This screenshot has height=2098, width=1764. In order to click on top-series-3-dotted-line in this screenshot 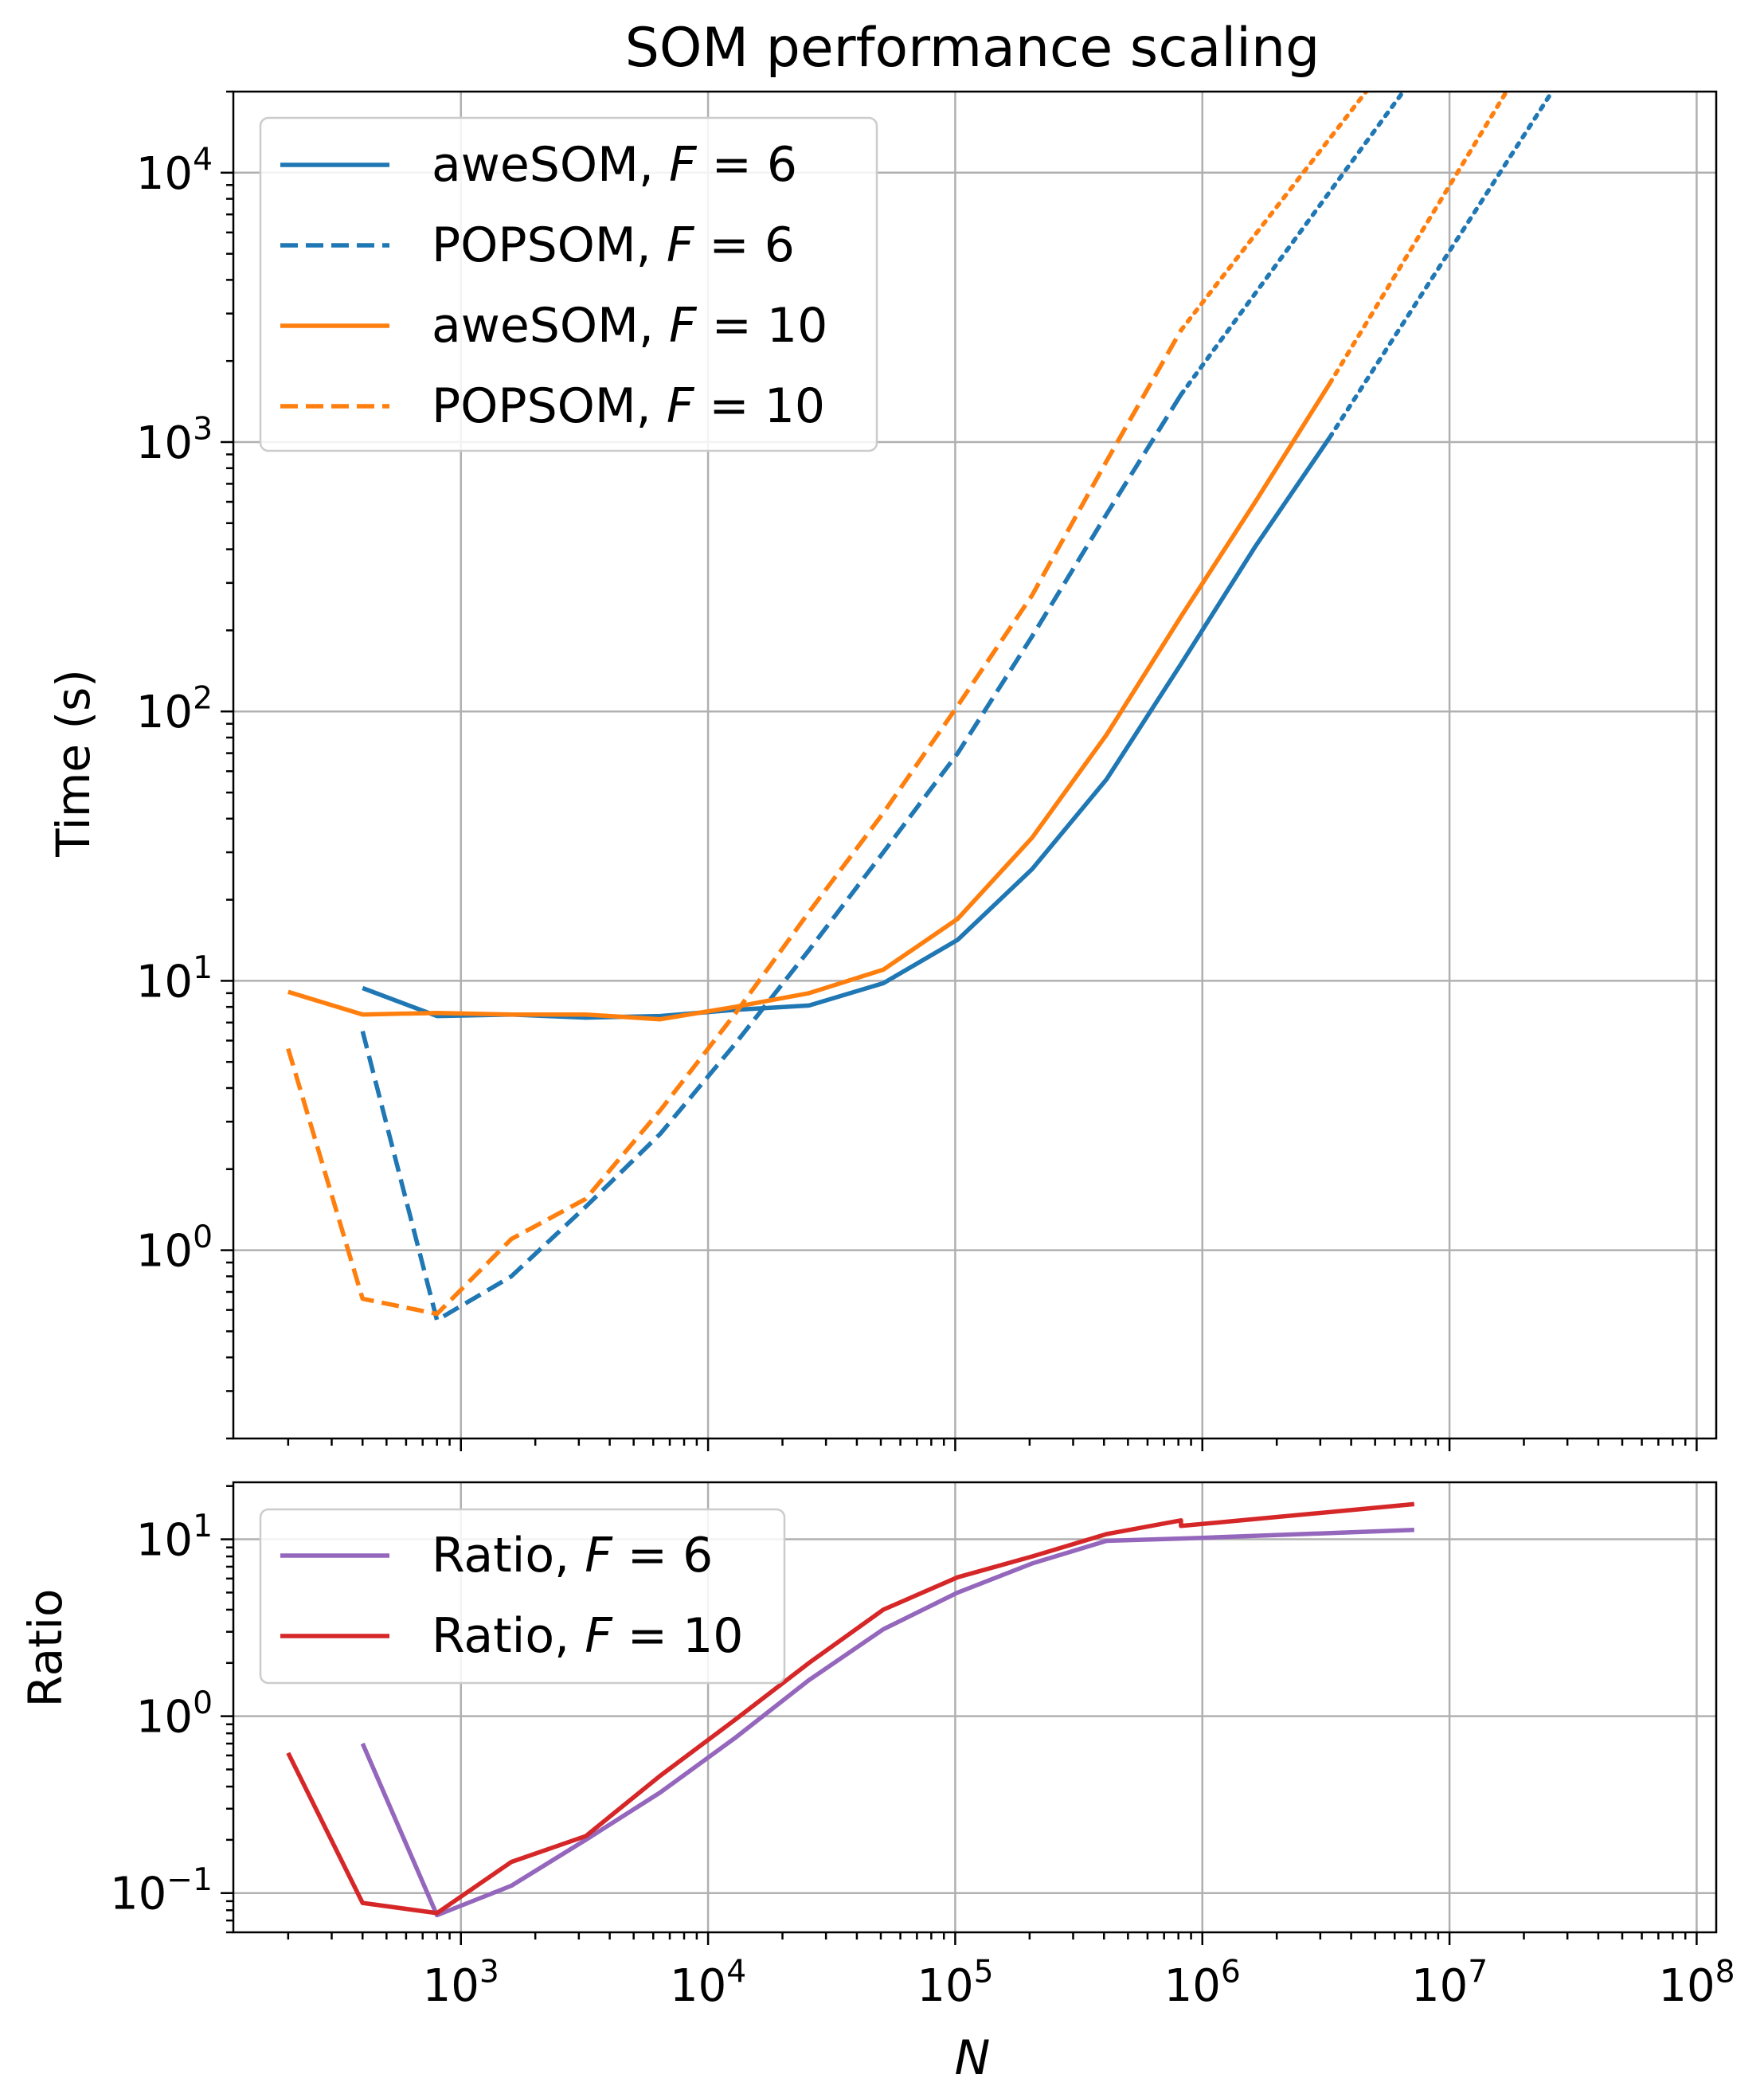, I will do `click(1292, 245)`.